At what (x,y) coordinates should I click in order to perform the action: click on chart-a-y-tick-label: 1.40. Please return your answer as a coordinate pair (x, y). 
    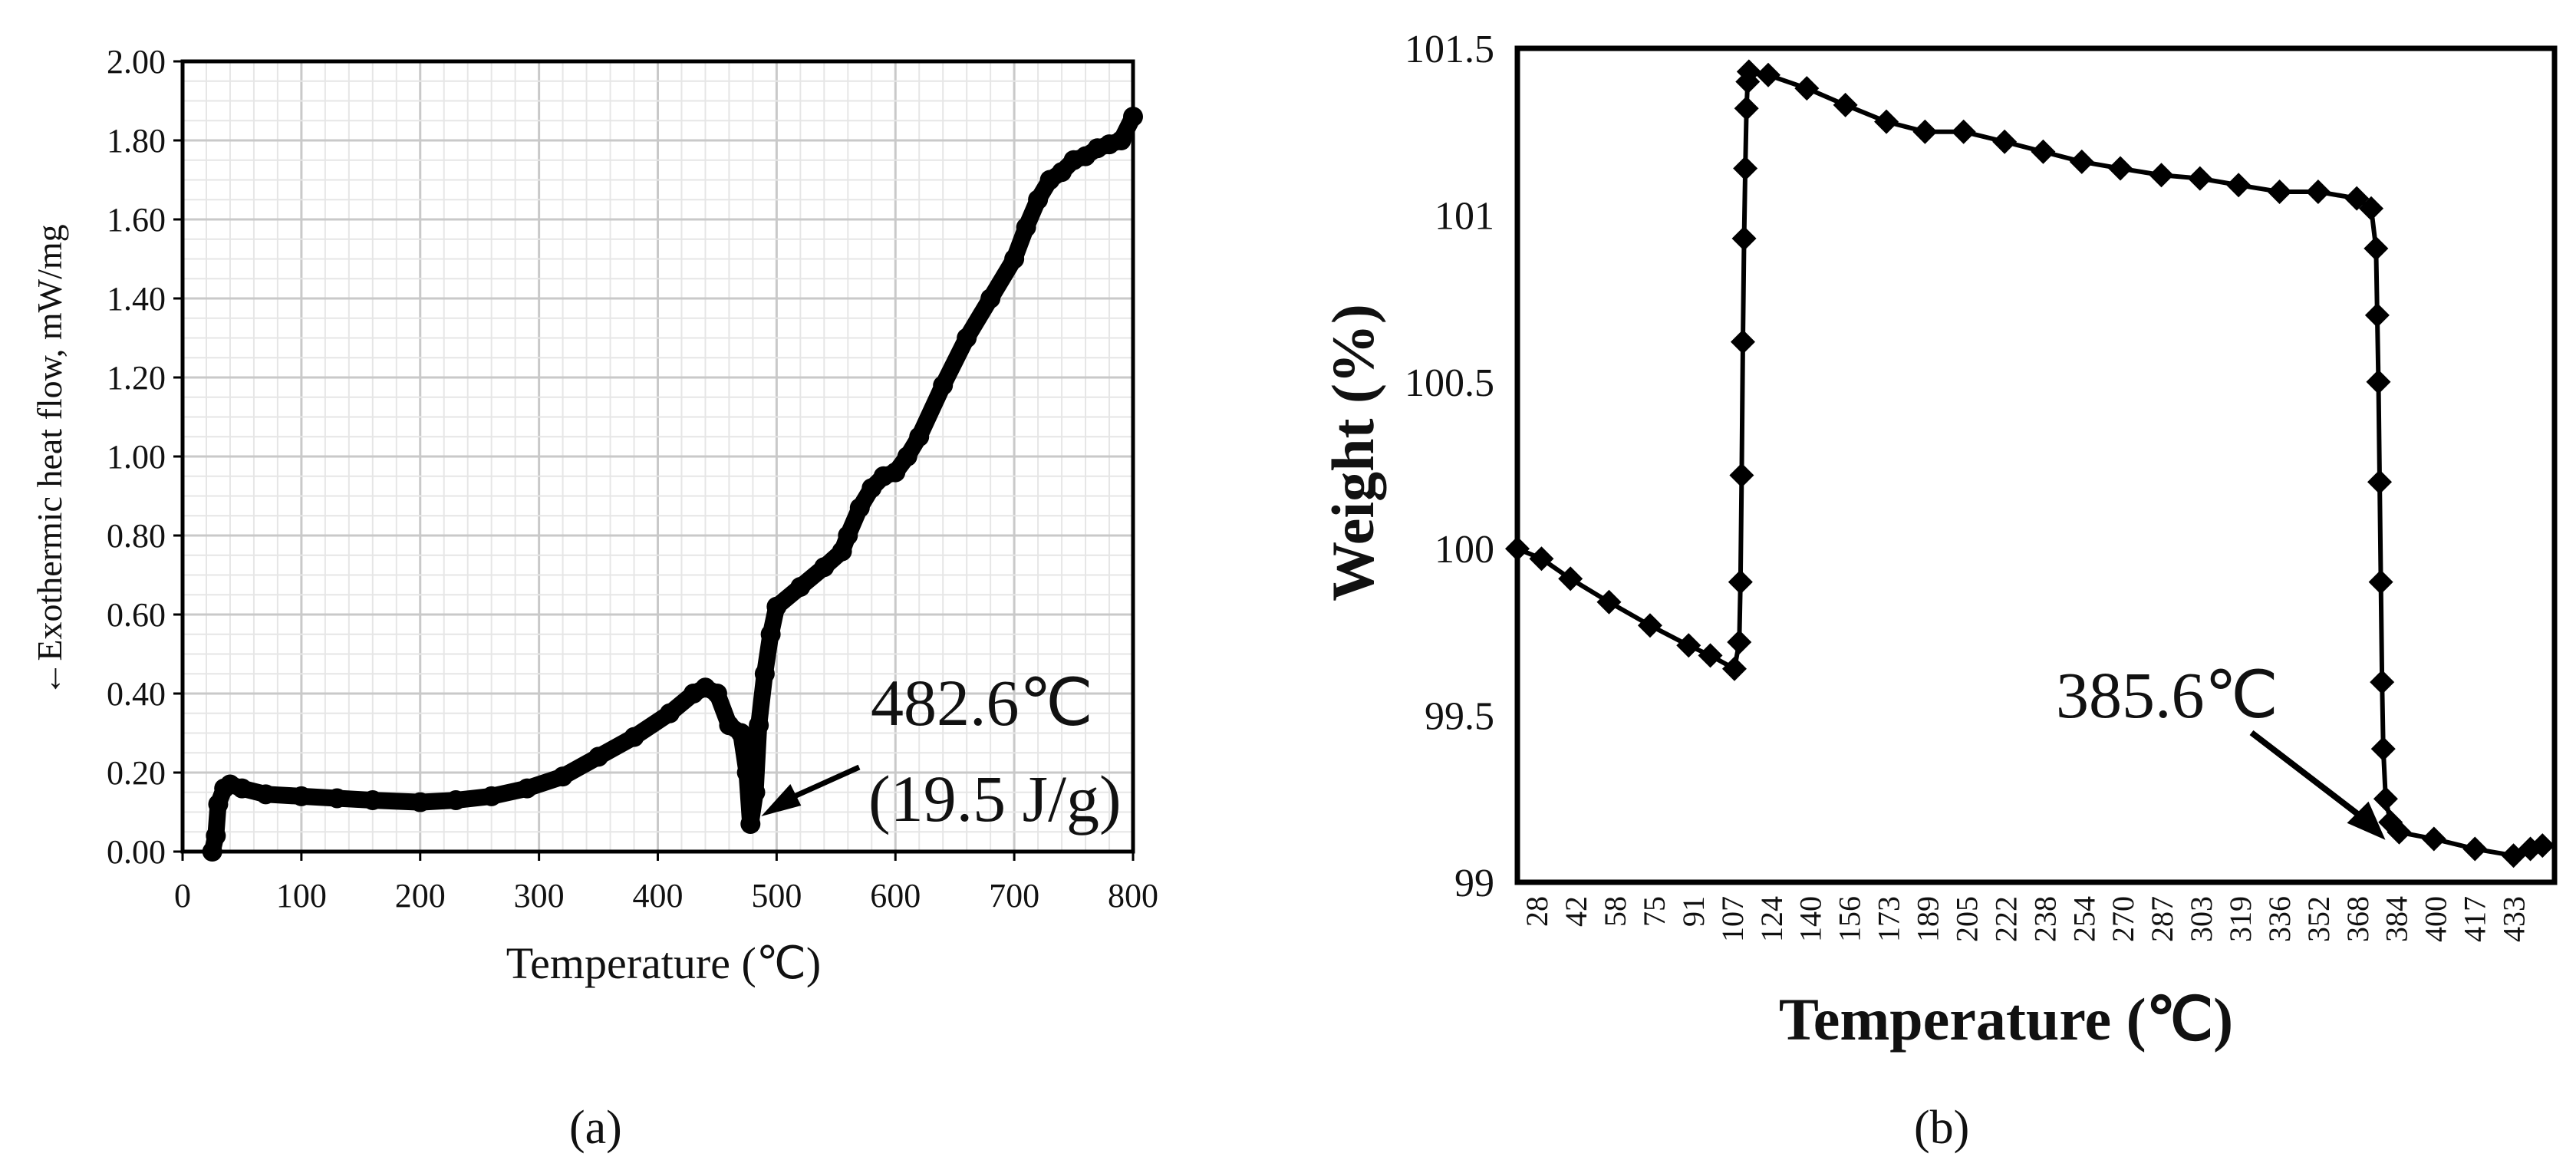
    Looking at the image, I should click on (136, 299).